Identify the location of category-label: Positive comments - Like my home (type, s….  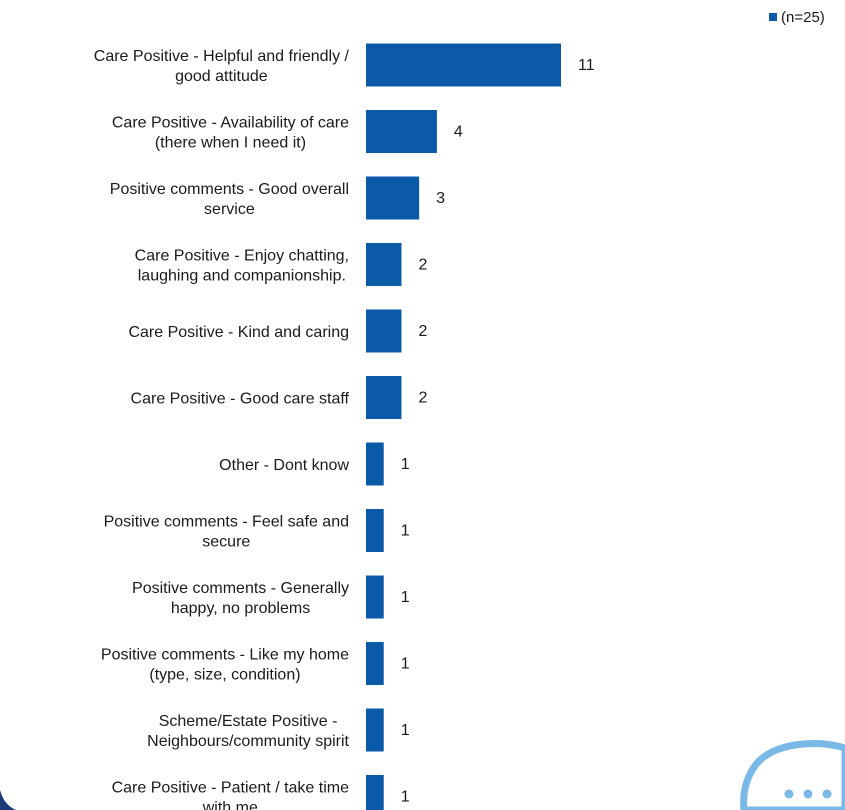
(225, 665).